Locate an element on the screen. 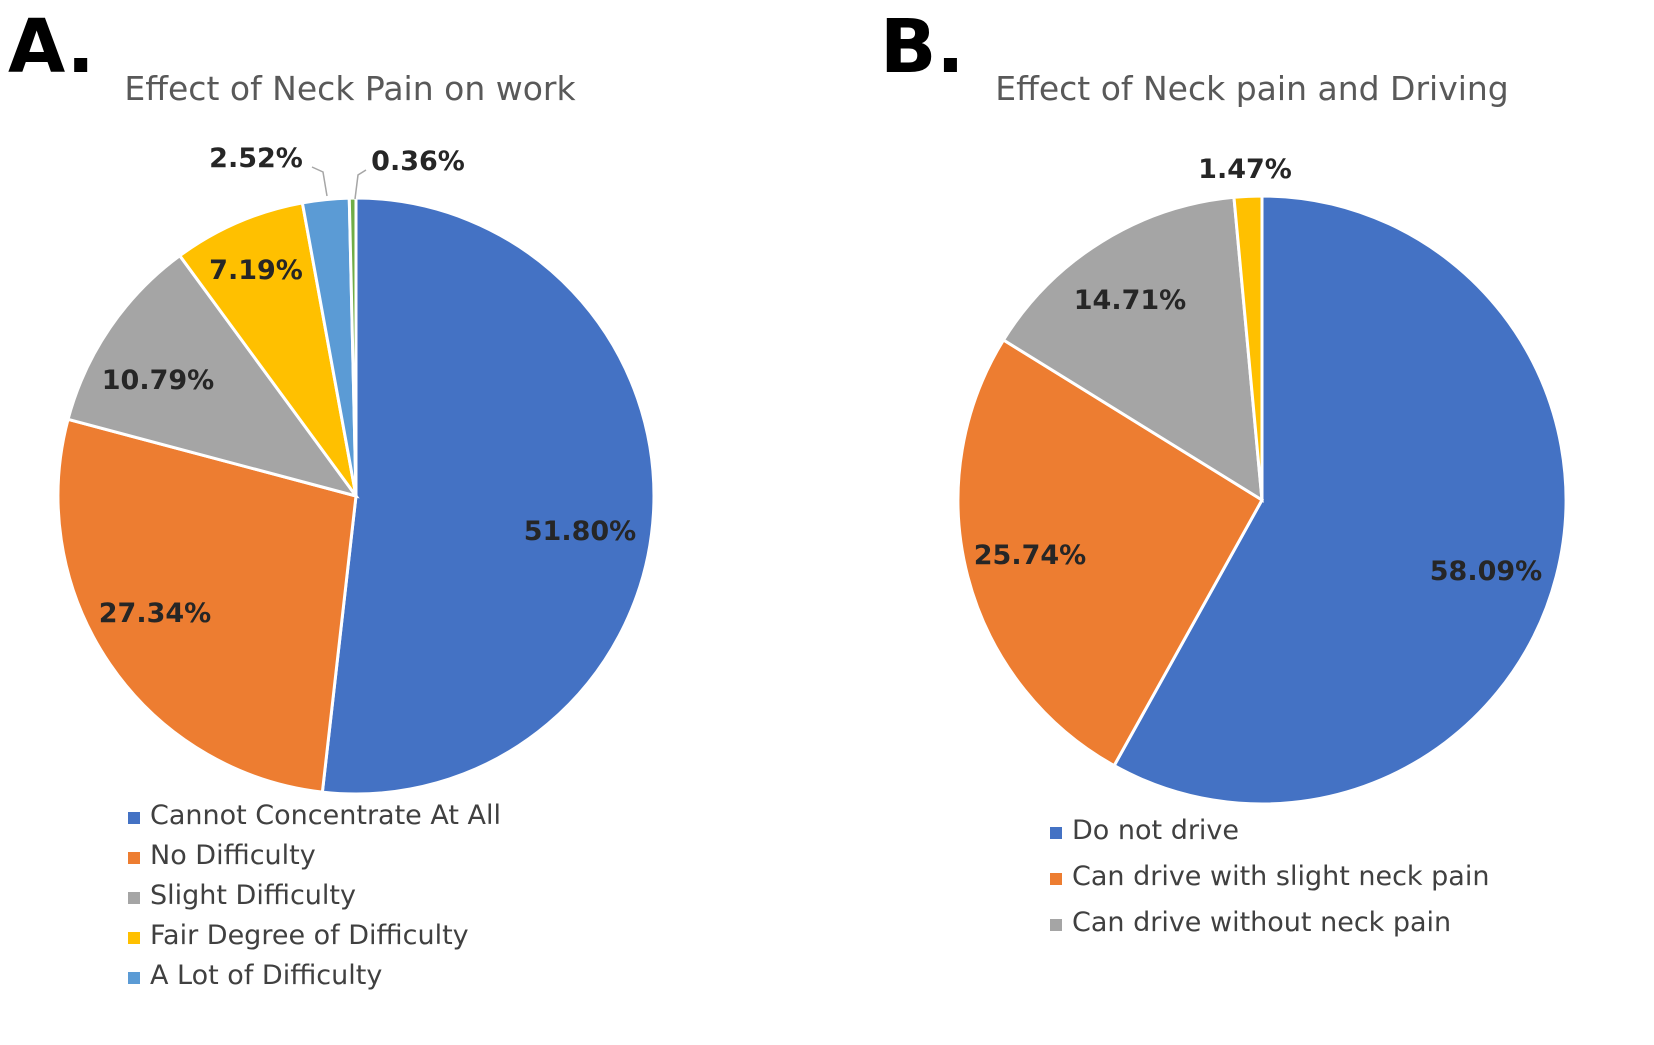 The height and width of the screenshot is (1045, 1654). panel-b-letter: B. is located at coordinates (922, 47).